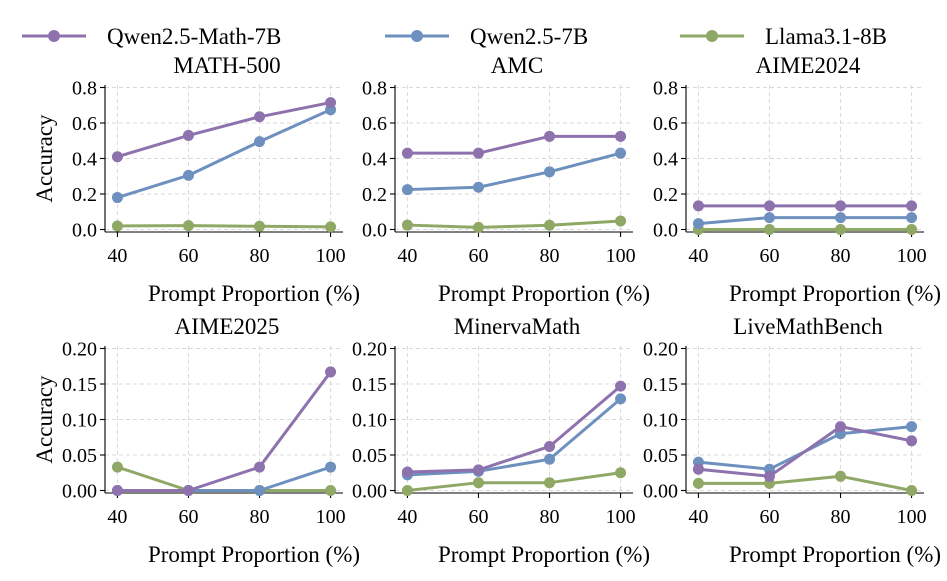 This screenshot has height=581, width=947. I want to click on panel-title: AMC, so click(517, 65).